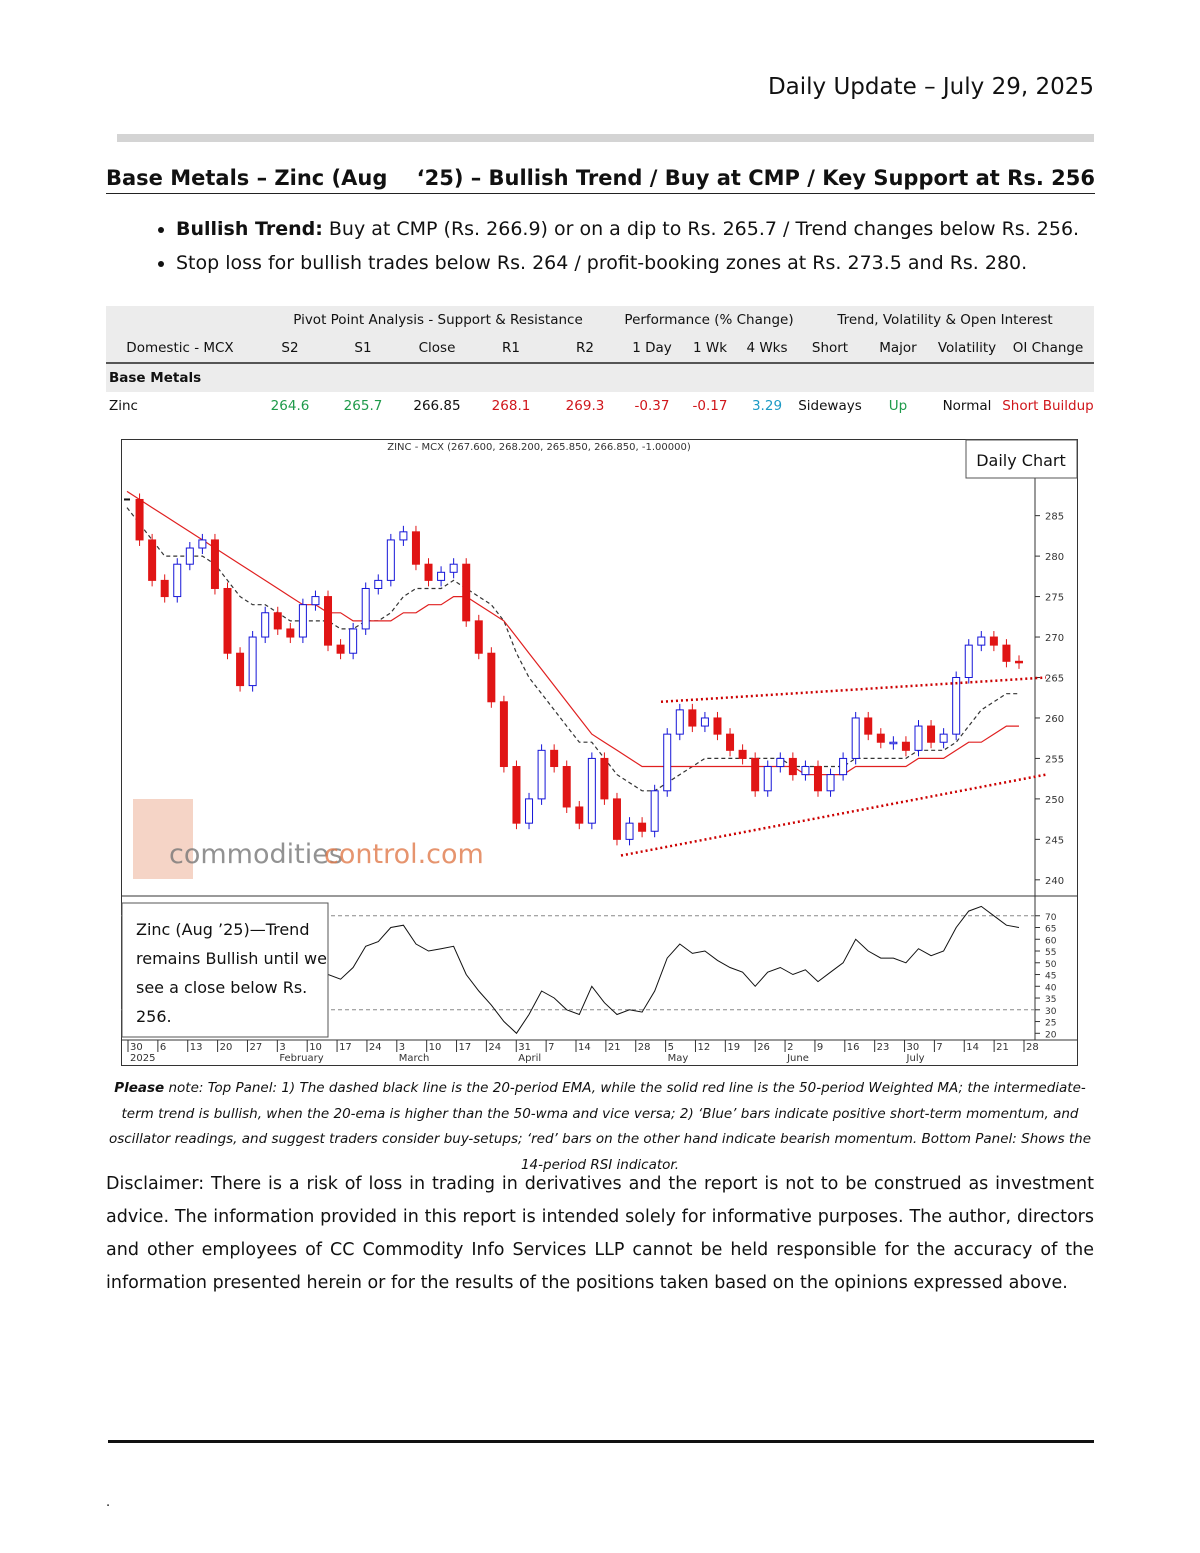 This screenshot has height=1553, width=1200. What do you see at coordinates (710, 406) in the screenshot?
I see `cell: -0.17` at bounding box center [710, 406].